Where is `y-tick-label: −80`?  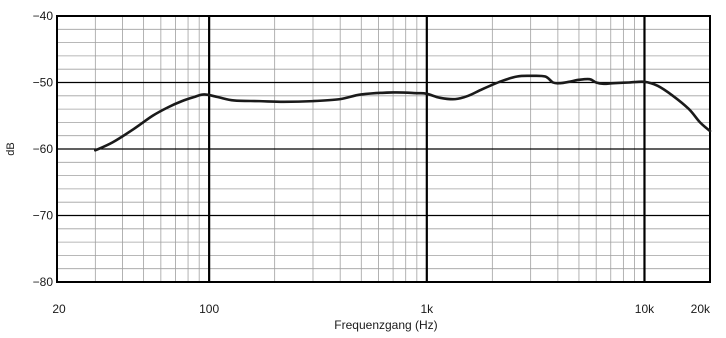
y-tick-label: −80 is located at coordinates (43, 282).